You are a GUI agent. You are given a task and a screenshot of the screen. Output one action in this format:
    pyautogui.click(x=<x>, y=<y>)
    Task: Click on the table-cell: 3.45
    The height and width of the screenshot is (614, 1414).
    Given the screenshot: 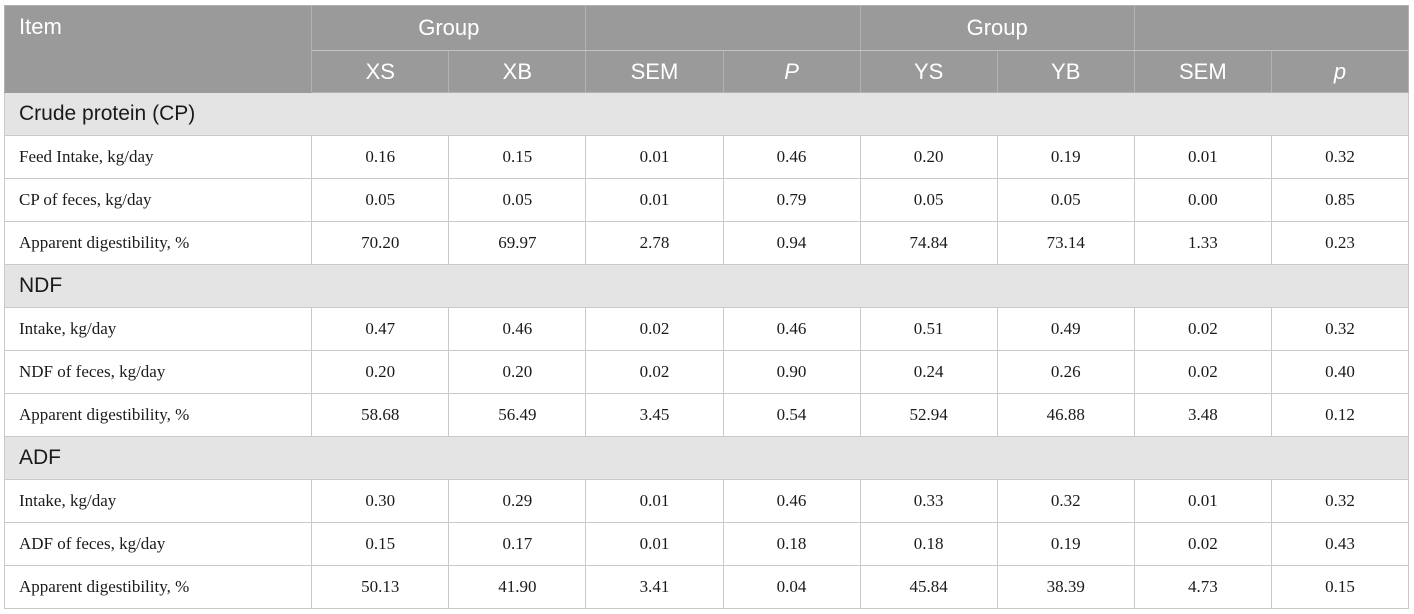 What is the action you would take?
    pyautogui.click(x=654, y=415)
    